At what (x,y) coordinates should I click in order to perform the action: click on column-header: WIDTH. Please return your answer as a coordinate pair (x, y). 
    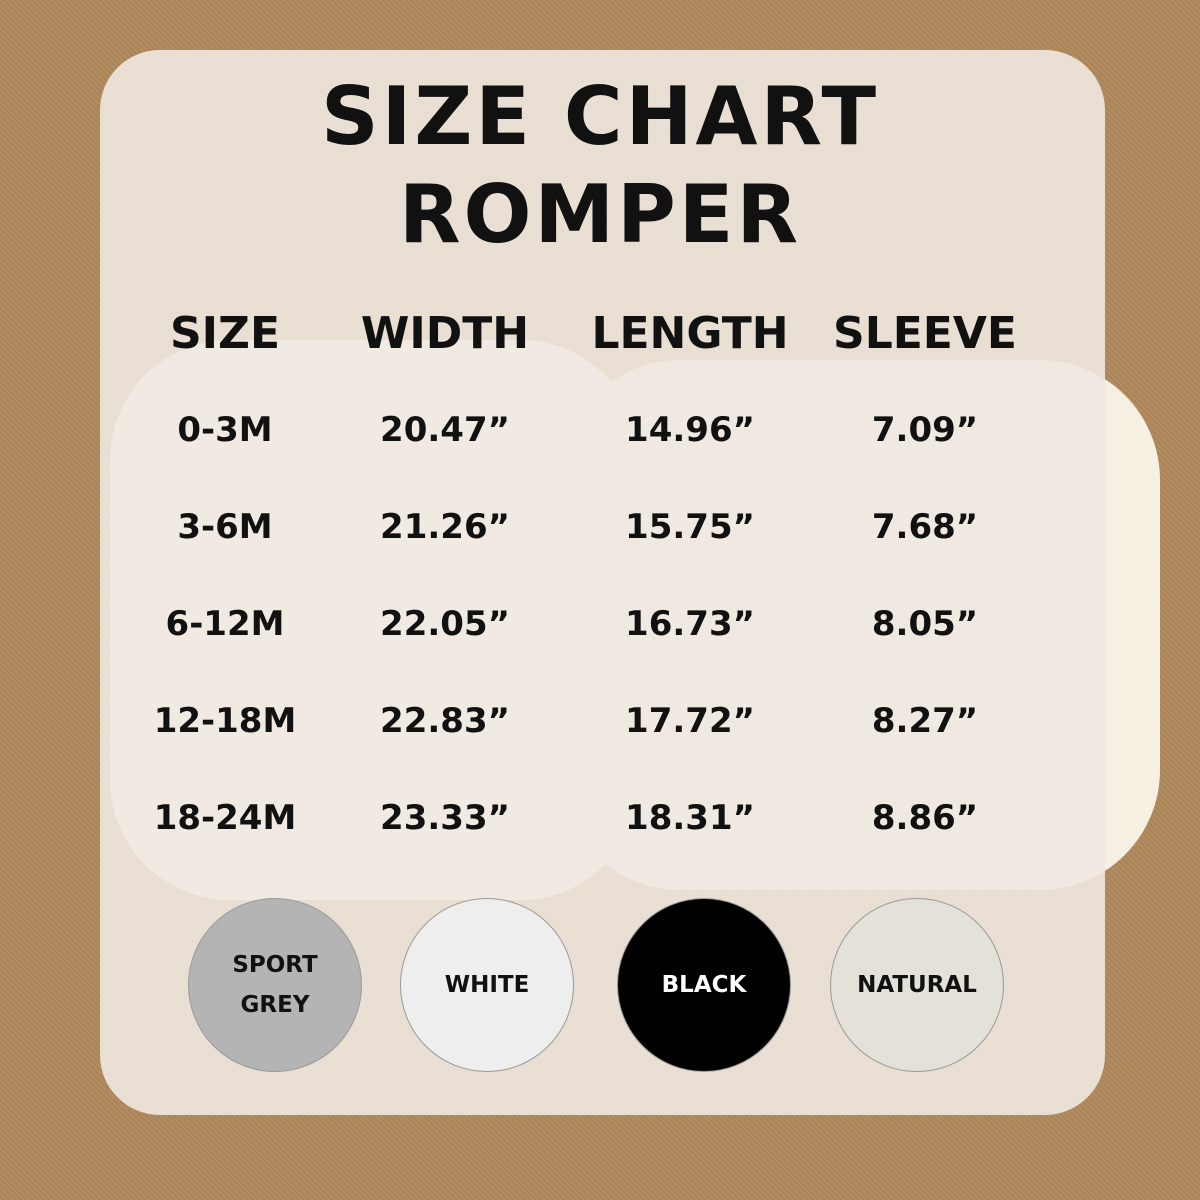
    Looking at the image, I should click on (445, 333).